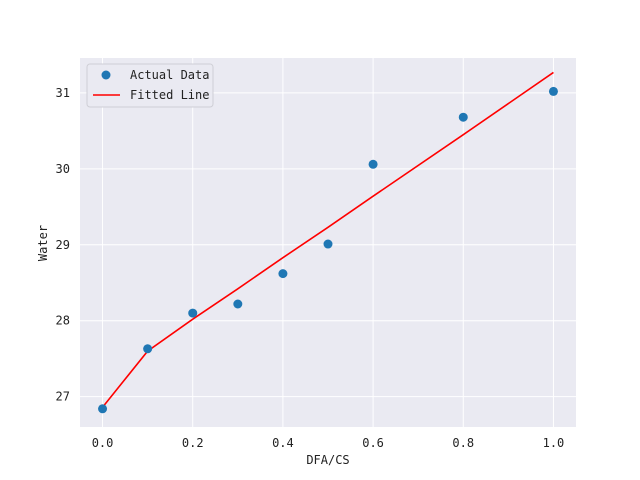 This screenshot has height=480, width=640. What do you see at coordinates (106, 75) in the screenshot?
I see `legend-marker-actual-data` at bounding box center [106, 75].